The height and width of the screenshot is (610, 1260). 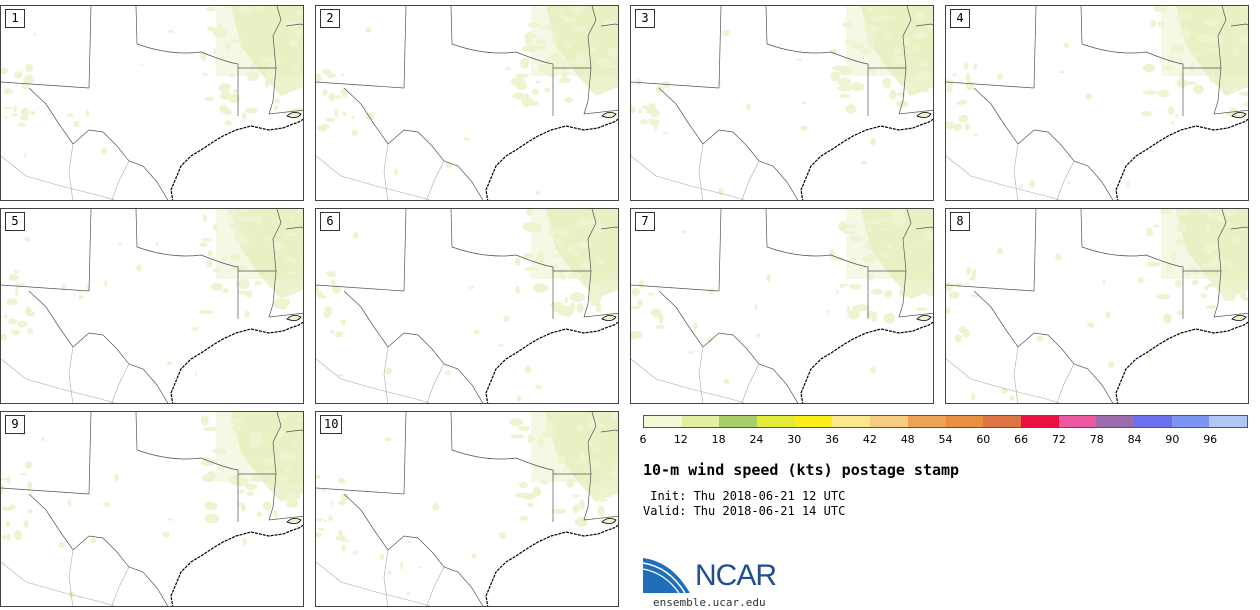 What do you see at coordinates (744, 511) in the screenshot?
I see `valid-time: Valid: Thu 2018-06-21 14 UTC` at bounding box center [744, 511].